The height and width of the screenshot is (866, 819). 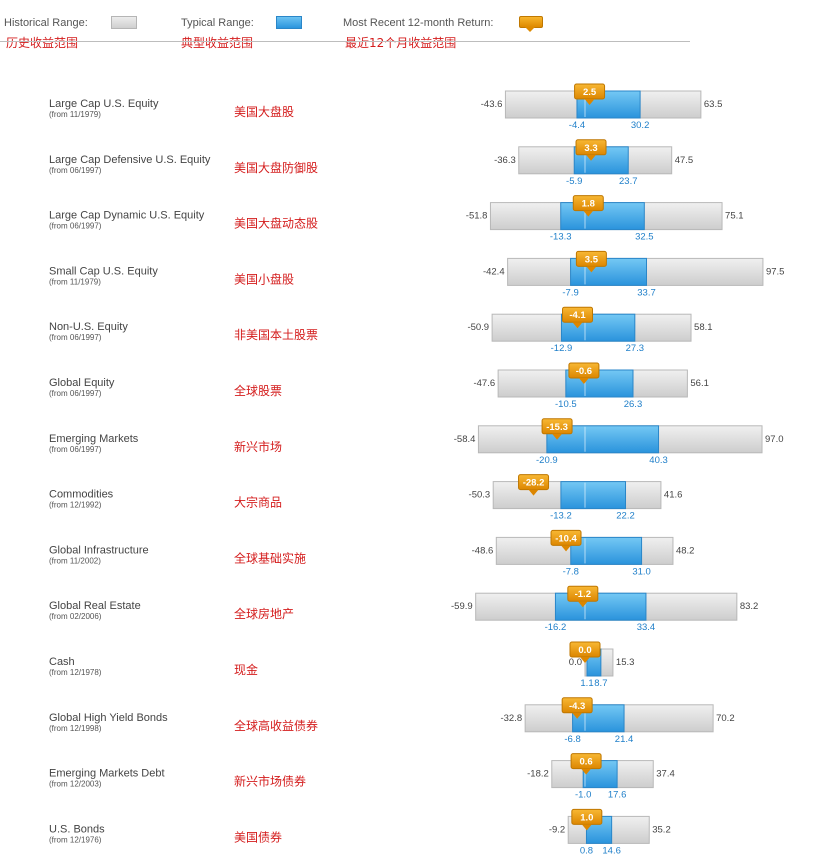 I want to click on typical-min-label: 0.8, so click(x=586, y=850).